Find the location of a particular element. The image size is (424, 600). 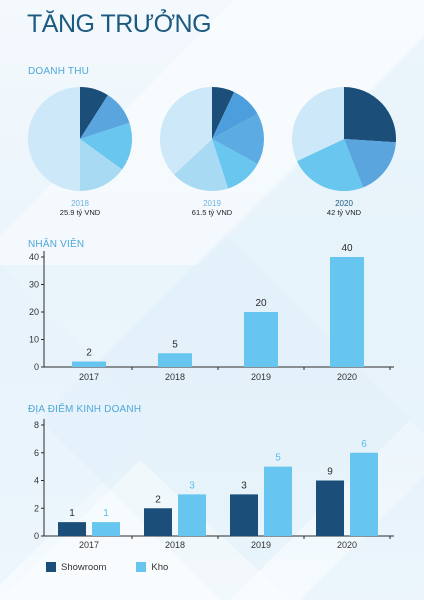

staff-x-category-label: 2020 is located at coordinates (347, 377).